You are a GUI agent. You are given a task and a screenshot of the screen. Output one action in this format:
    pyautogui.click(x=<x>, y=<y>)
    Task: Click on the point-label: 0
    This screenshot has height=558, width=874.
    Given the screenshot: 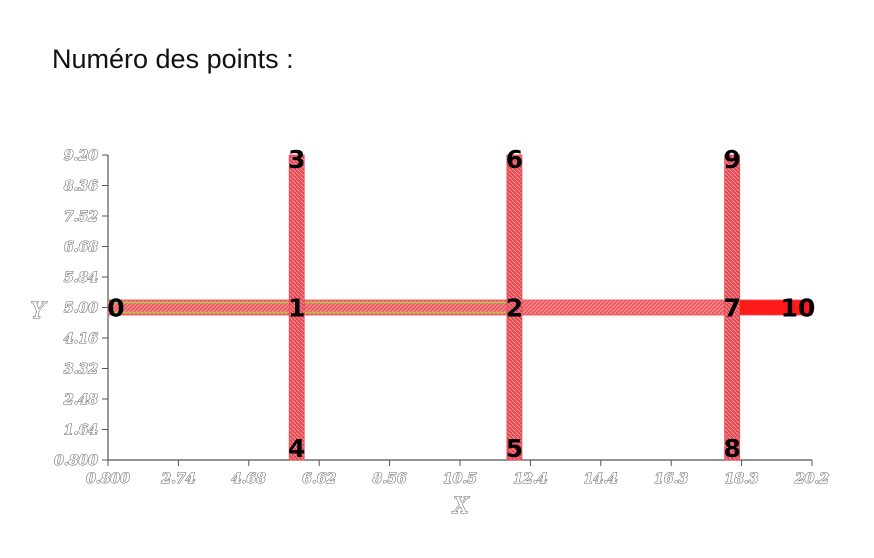 What is the action you would take?
    pyautogui.click(x=115, y=308)
    